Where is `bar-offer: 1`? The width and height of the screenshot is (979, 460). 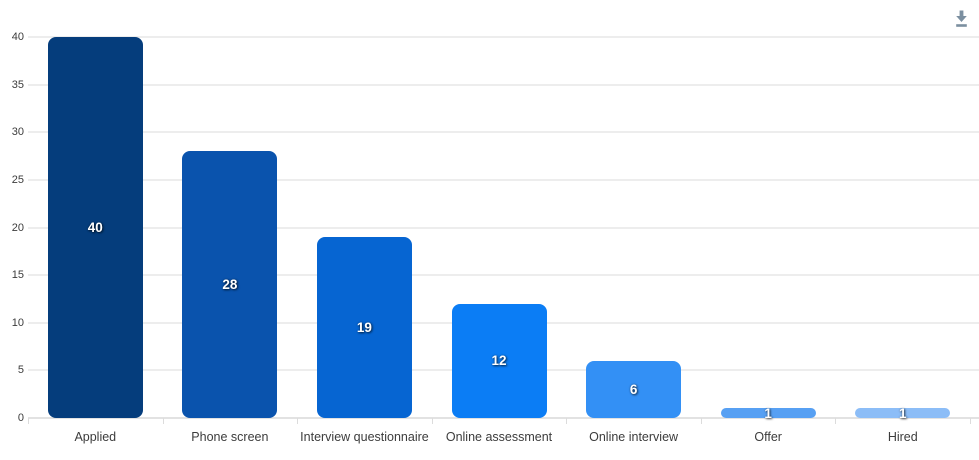
bar-offer: 1 is located at coordinates (768, 413).